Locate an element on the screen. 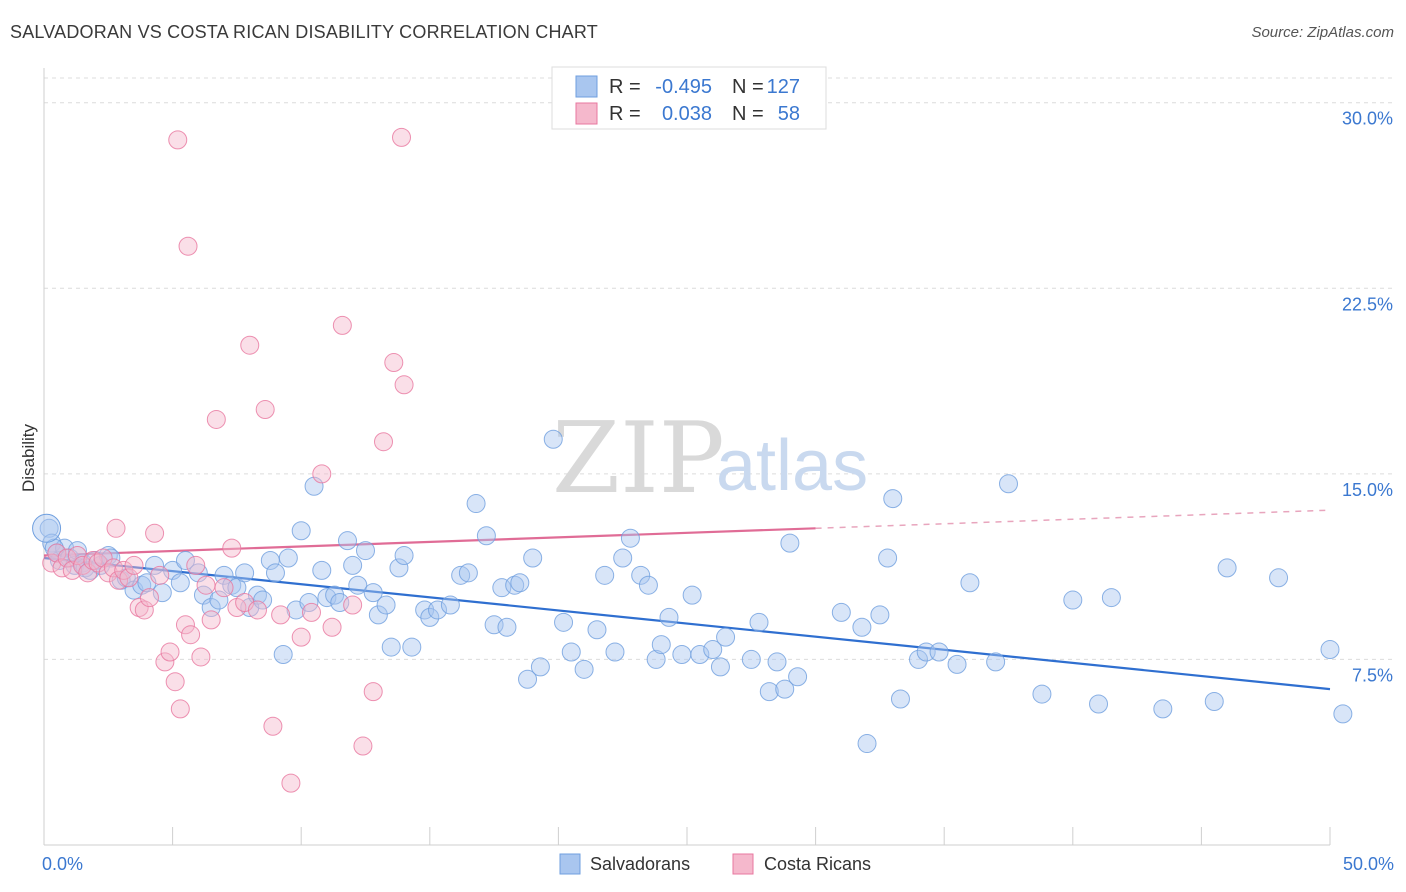 The width and height of the screenshot is (1406, 892). legend-row-salvadorans: R = -0.495 N = 127 is located at coordinates (687, 86).